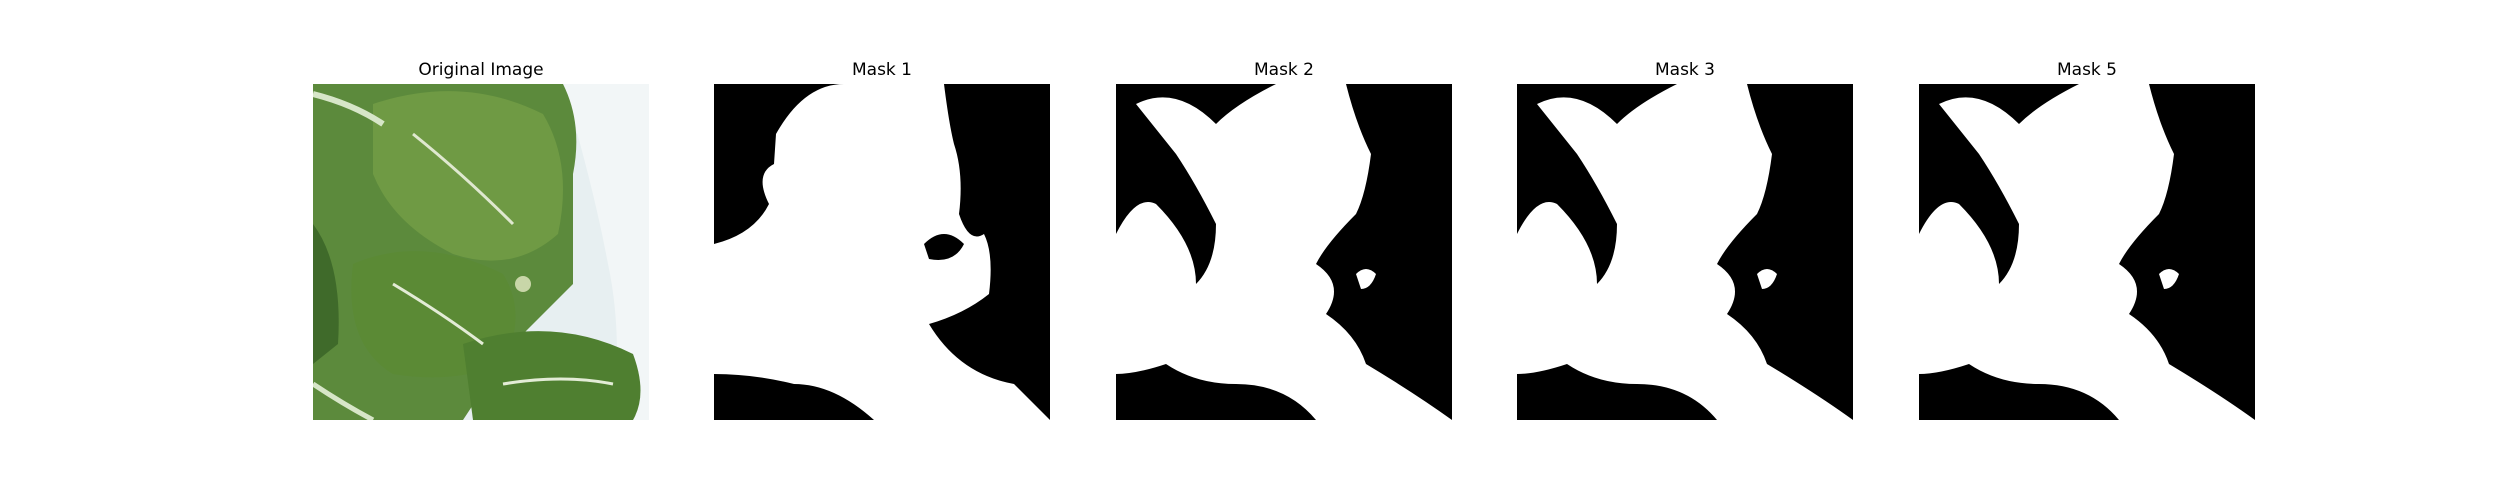  I want to click on mask-1-image, so click(882, 252).